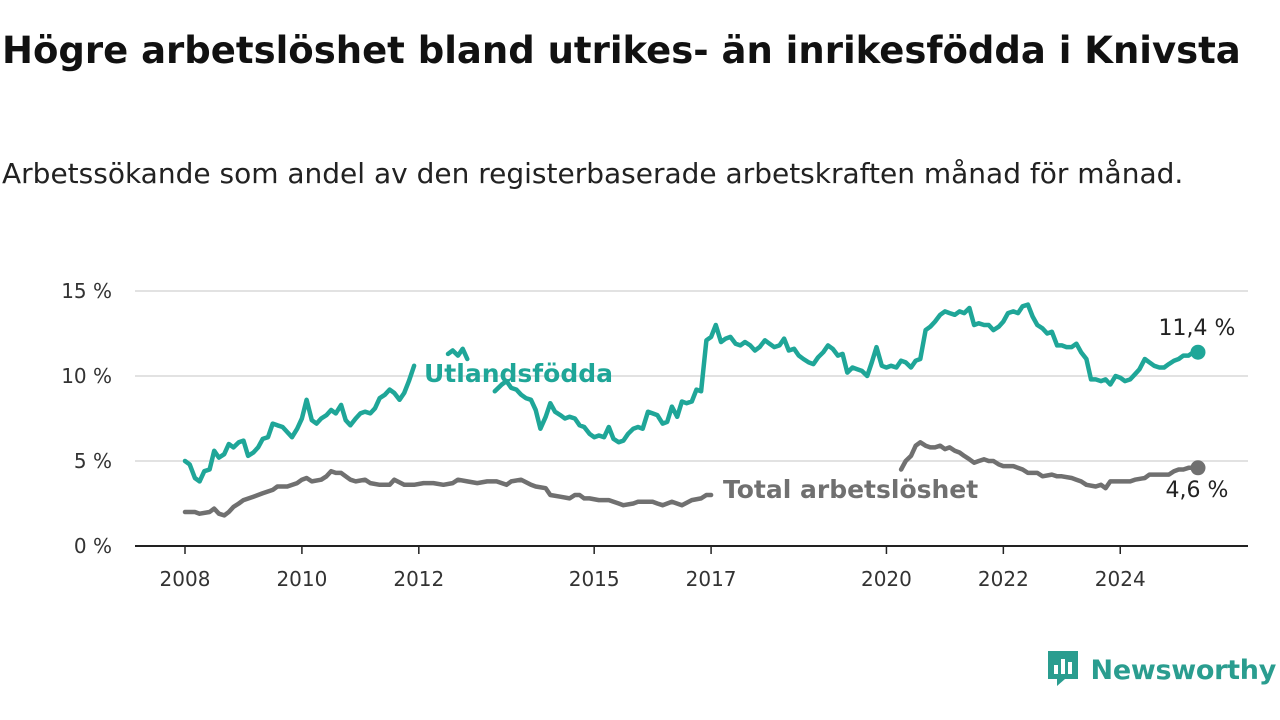  What do you see at coordinates (1120, 579) in the screenshot?
I see `x-tick-label: 2024` at bounding box center [1120, 579].